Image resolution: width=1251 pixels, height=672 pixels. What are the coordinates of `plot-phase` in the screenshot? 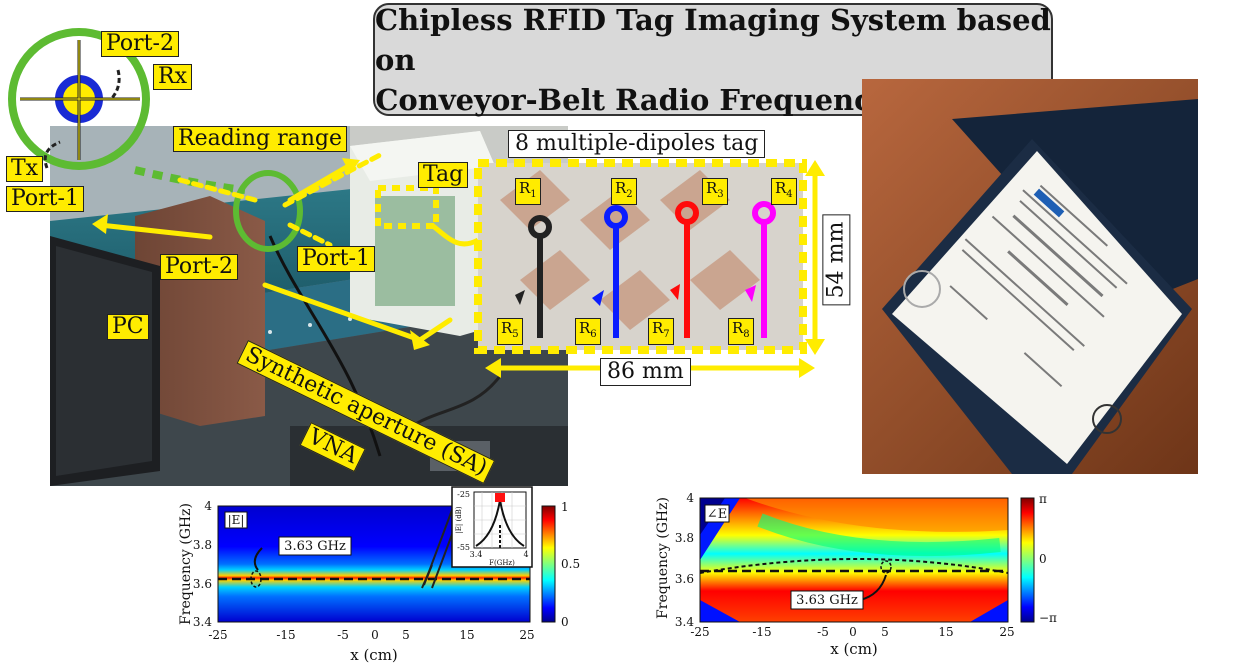 It's located at (867, 560).